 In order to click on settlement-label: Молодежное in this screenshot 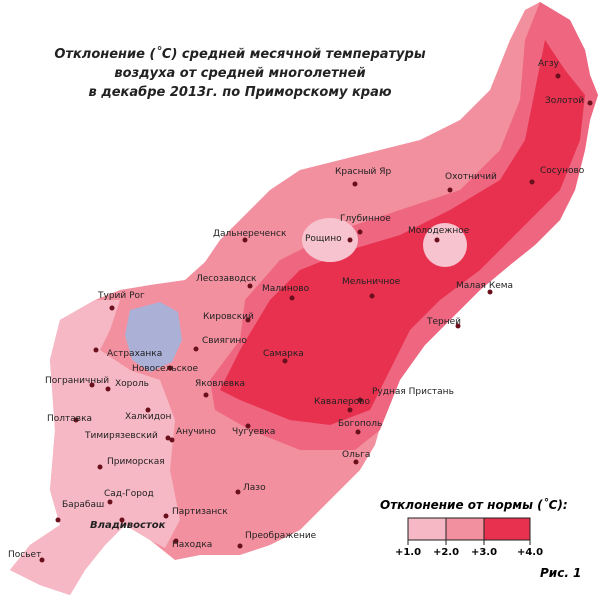, I will do `click(439, 231)`.